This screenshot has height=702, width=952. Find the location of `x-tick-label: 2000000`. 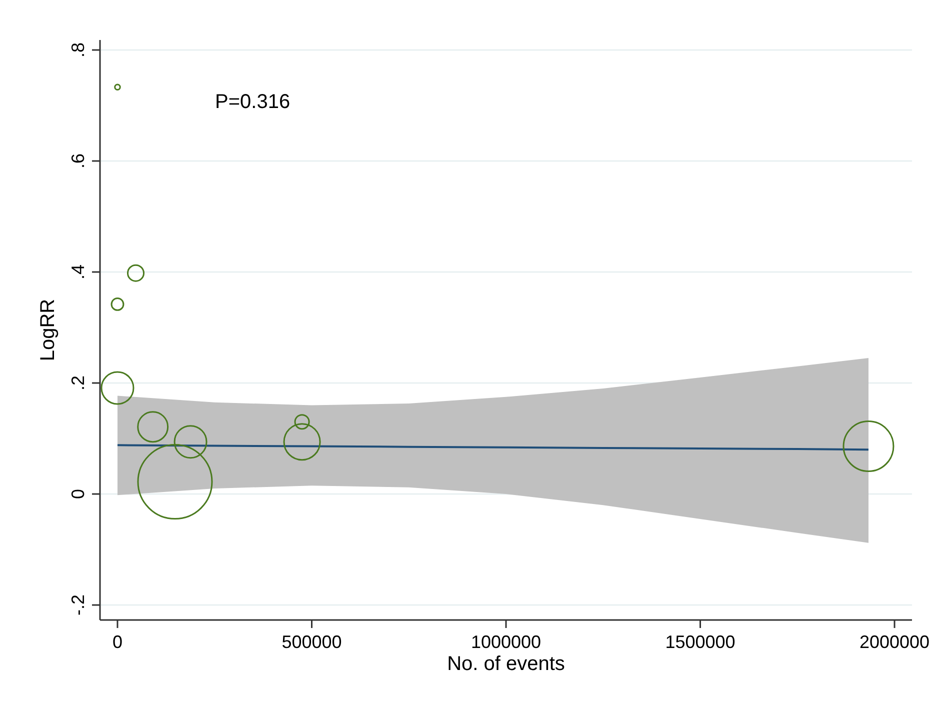

x-tick-label: 2000000 is located at coordinates (894, 642).